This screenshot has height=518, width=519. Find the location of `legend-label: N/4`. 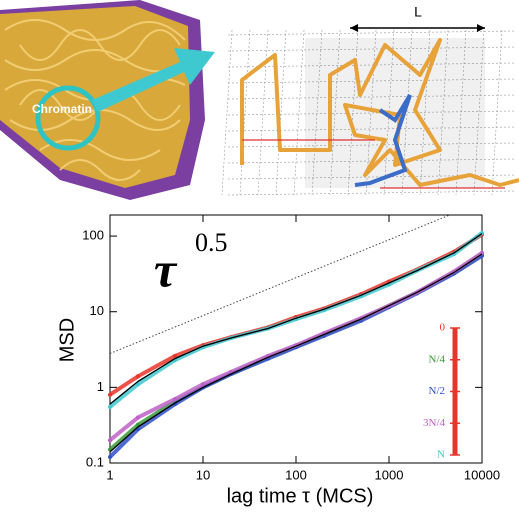

legend-label: N/4 is located at coordinates (437, 359).